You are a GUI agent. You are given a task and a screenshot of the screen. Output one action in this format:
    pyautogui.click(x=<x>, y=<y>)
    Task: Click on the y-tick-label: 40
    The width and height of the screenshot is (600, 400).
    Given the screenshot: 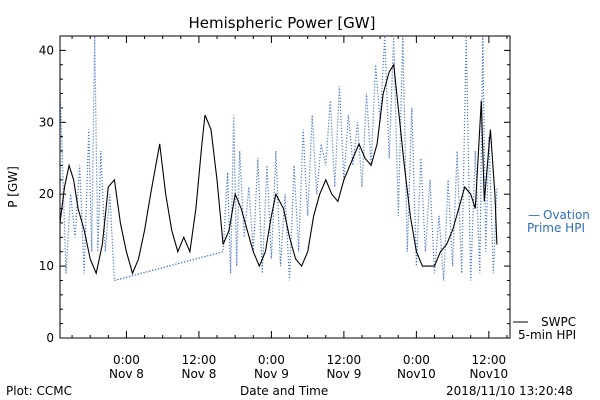 What is the action you would take?
    pyautogui.click(x=46, y=50)
    